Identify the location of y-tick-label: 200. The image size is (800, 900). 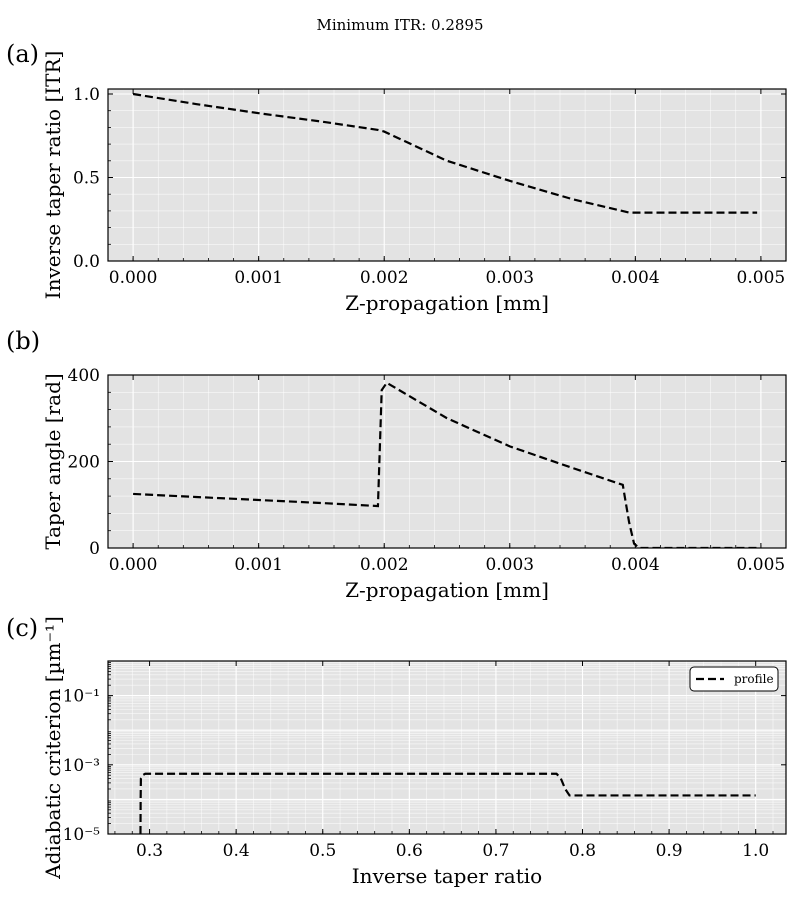
(84, 463).